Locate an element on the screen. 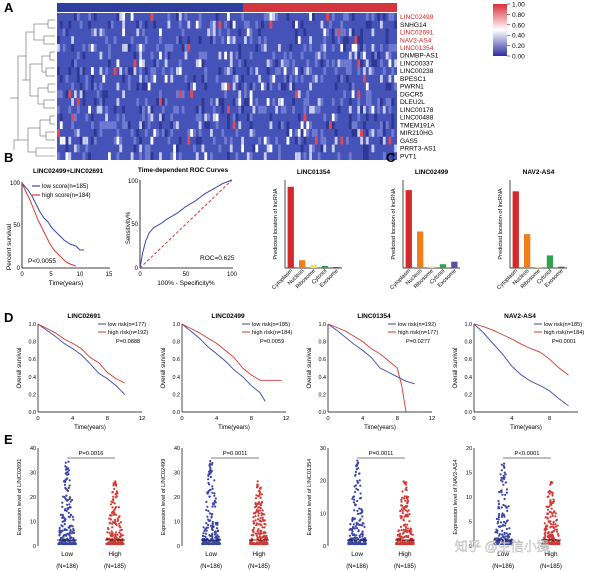  km-d-xtick: 12 is located at coordinates (286, 419).